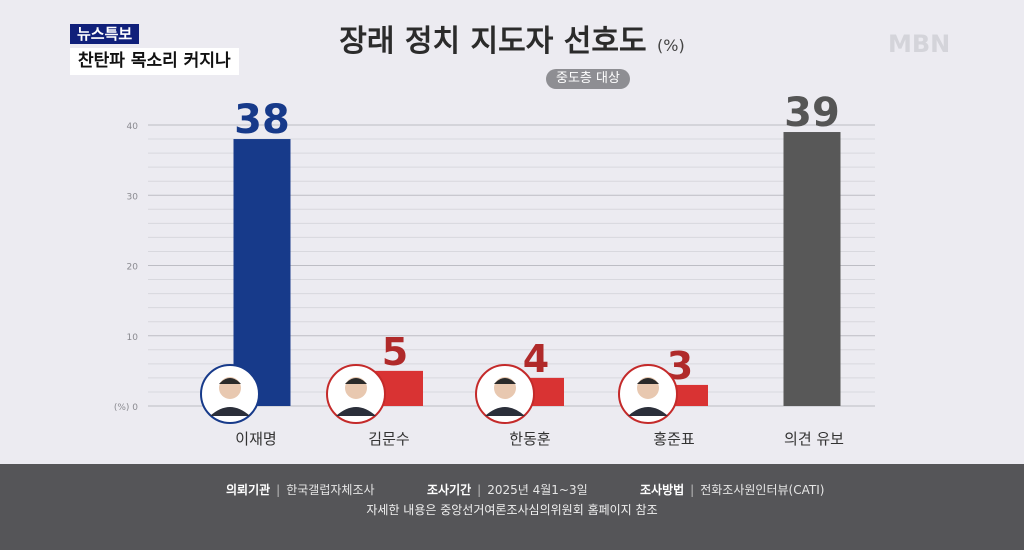 This screenshot has height=550, width=1024. I want to click on category-label: 이재명, so click(255, 439).